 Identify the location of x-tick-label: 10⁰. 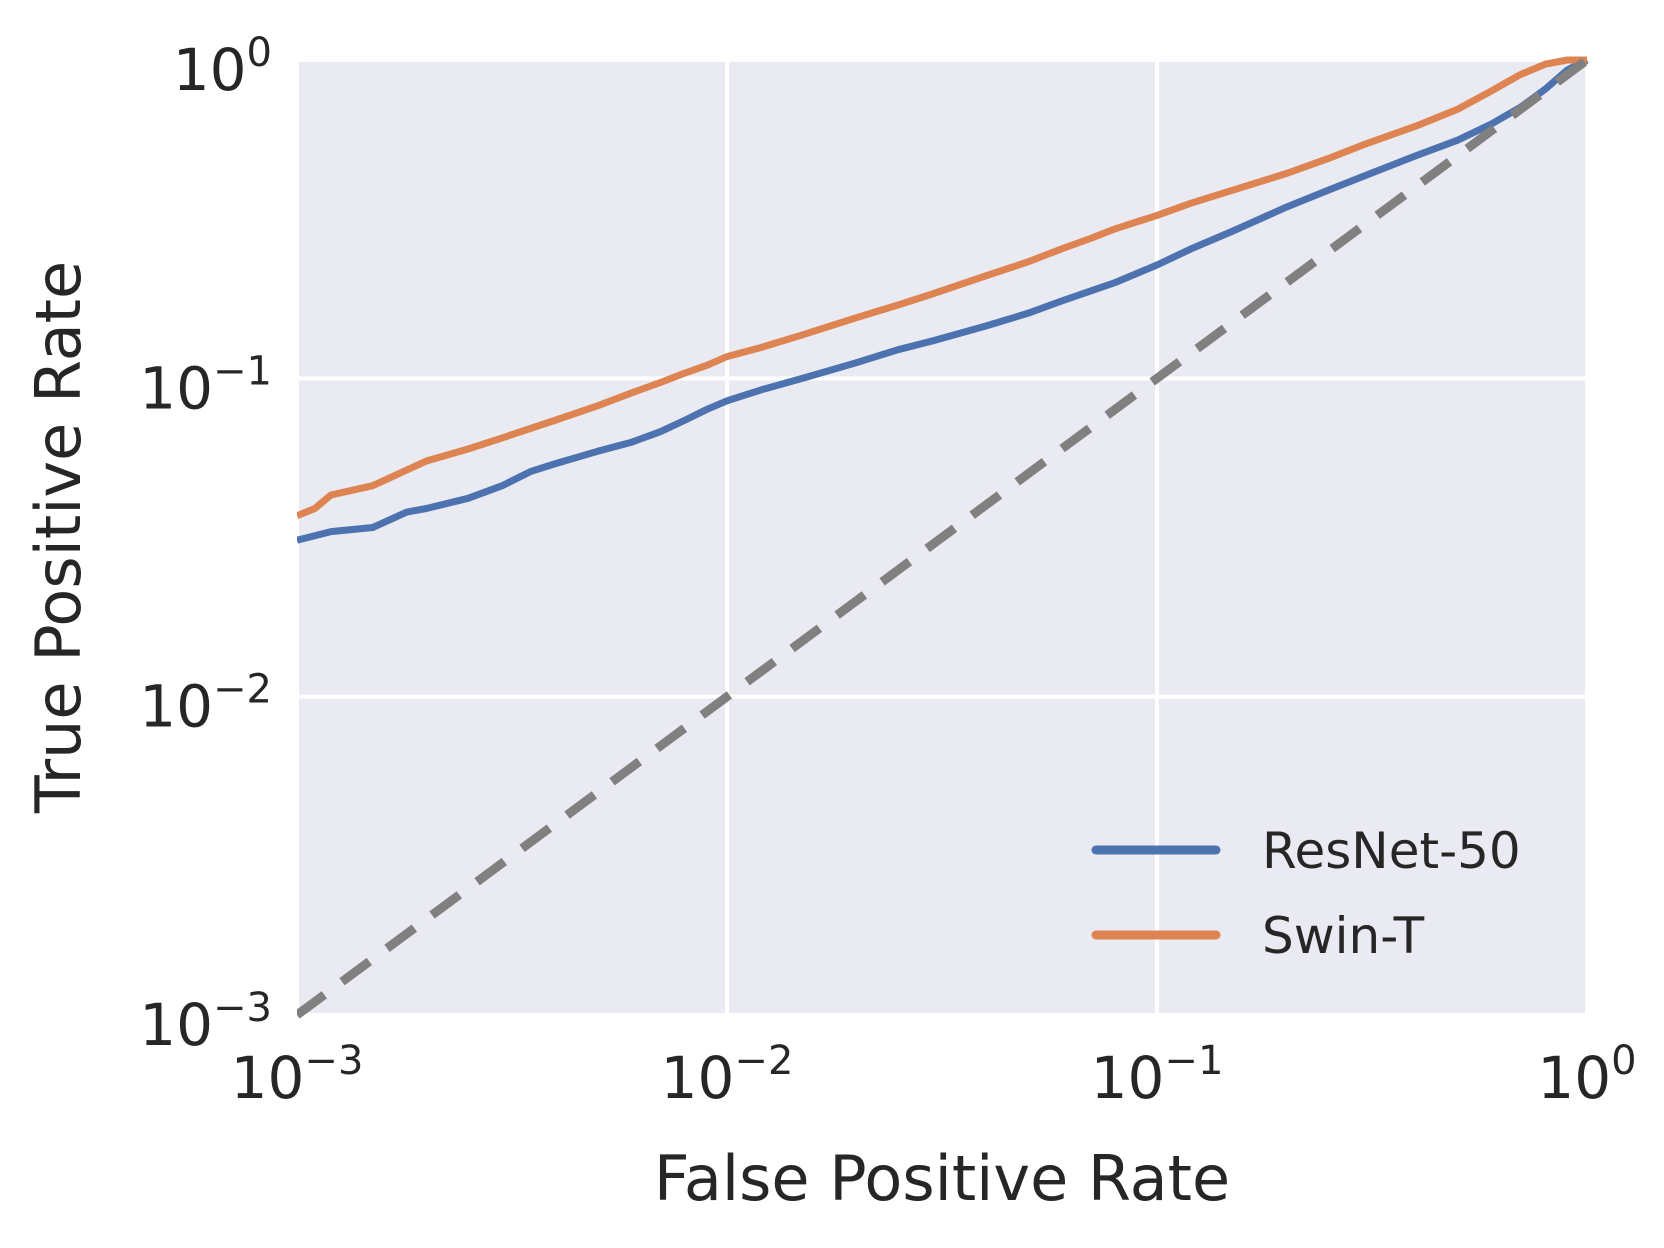
(1586, 1075).